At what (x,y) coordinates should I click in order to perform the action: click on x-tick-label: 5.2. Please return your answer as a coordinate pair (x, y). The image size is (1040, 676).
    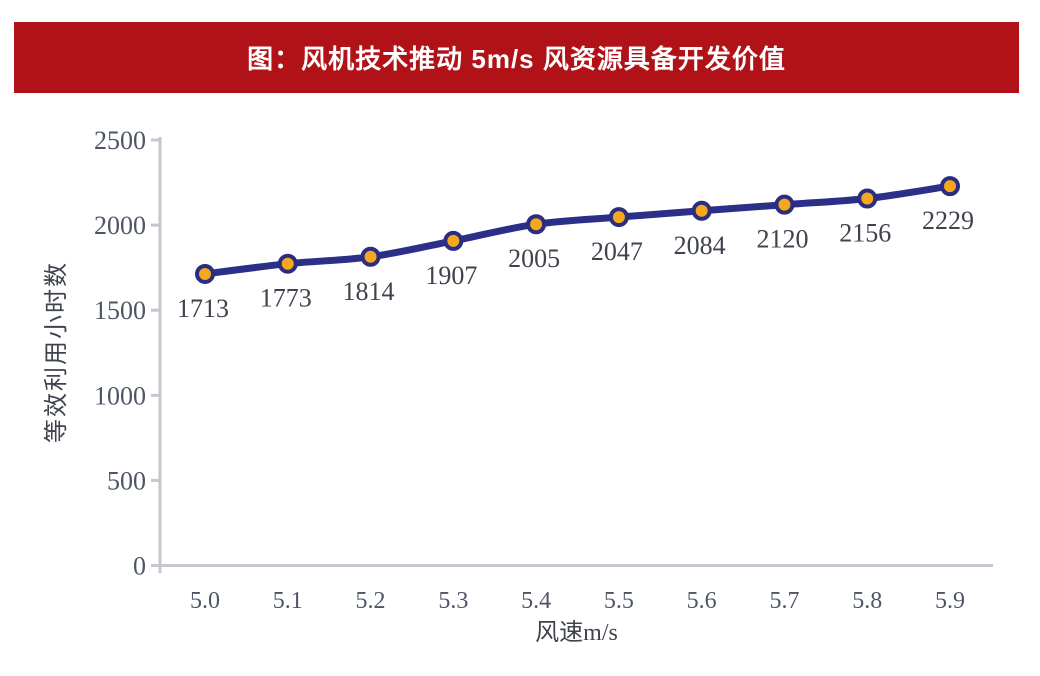
    Looking at the image, I should click on (371, 601).